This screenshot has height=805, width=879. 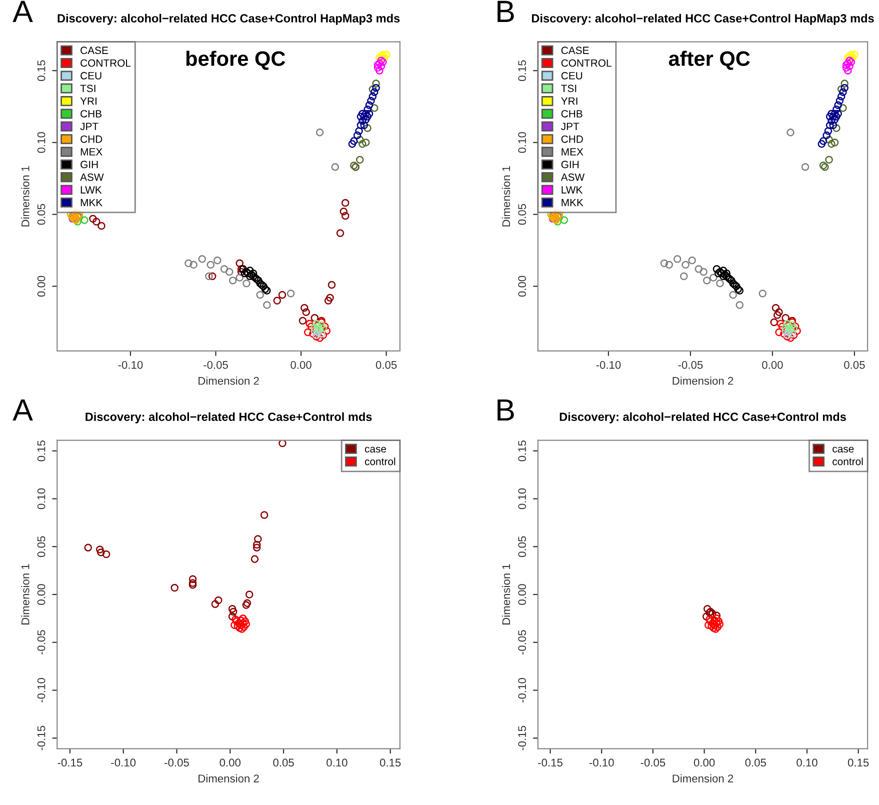 I want to click on annotation: before QC, so click(x=236, y=60).